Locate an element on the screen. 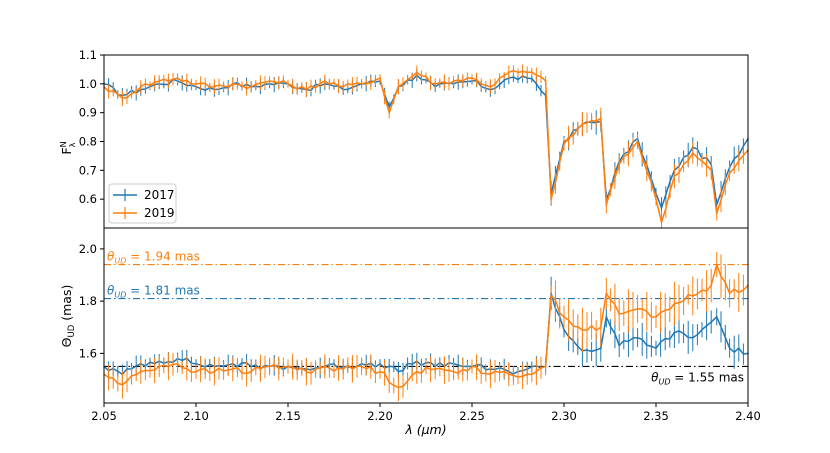  bottom-y-axis-label: ΘUD (mas) is located at coordinates (68, 316).